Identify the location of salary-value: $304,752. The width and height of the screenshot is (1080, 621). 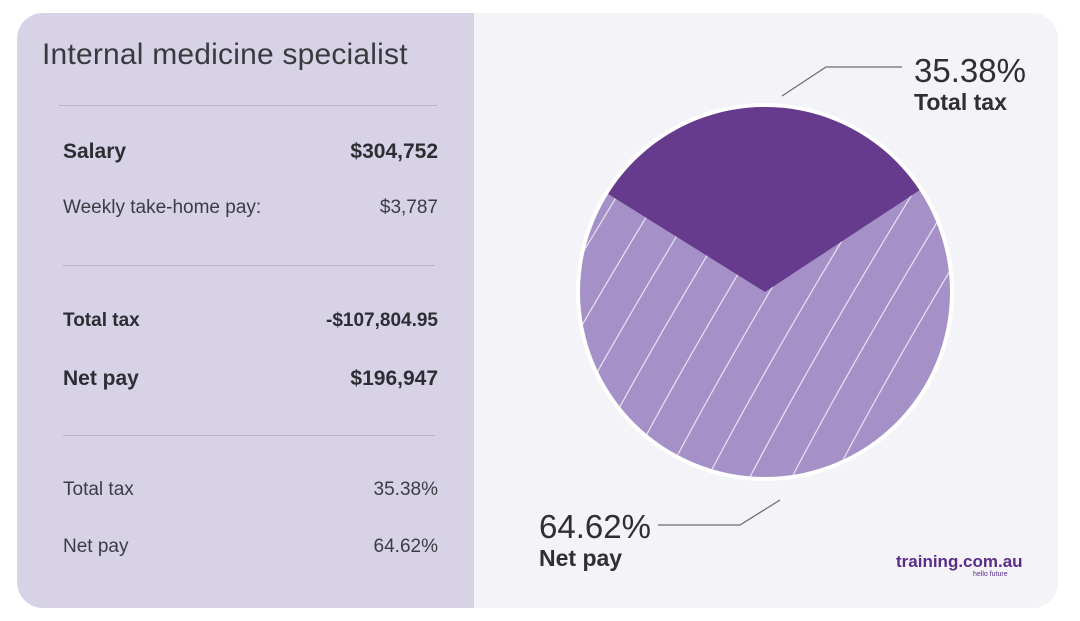
(394, 151).